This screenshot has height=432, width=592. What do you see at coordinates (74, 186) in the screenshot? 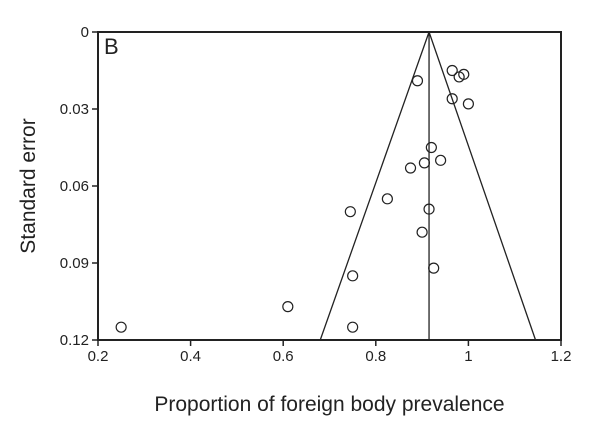
I see `y-tick-label: 0.06` at bounding box center [74, 186].